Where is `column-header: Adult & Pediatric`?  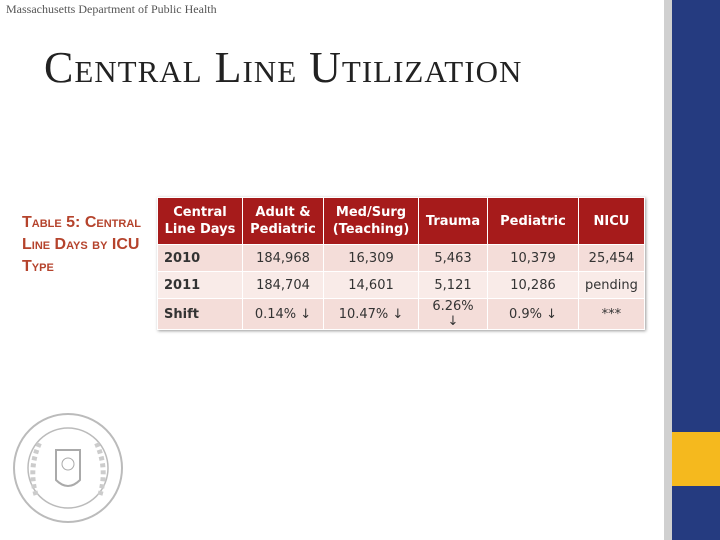
column-header: Adult & Pediatric is located at coordinates (283, 221).